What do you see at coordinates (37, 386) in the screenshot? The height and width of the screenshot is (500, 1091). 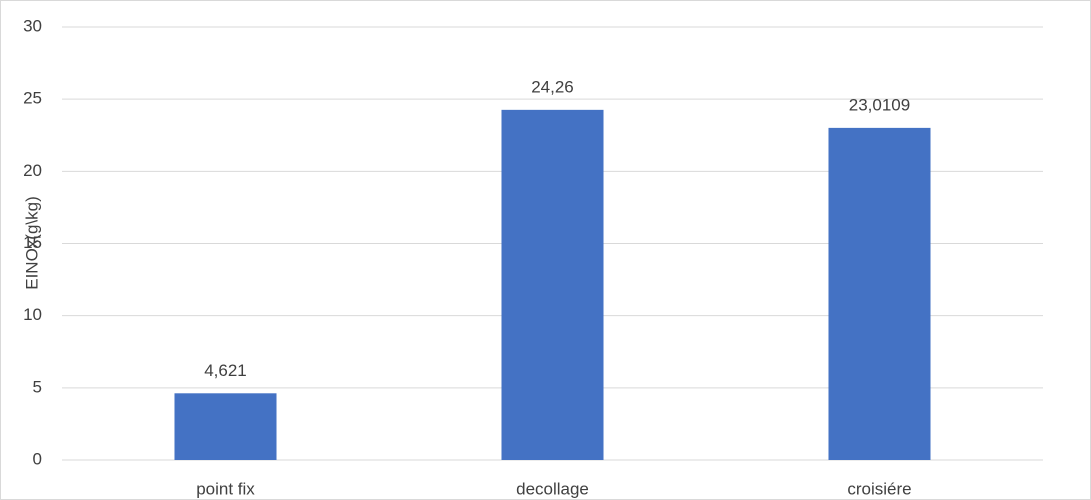 I see `y-tick-label: 5` at bounding box center [37, 386].